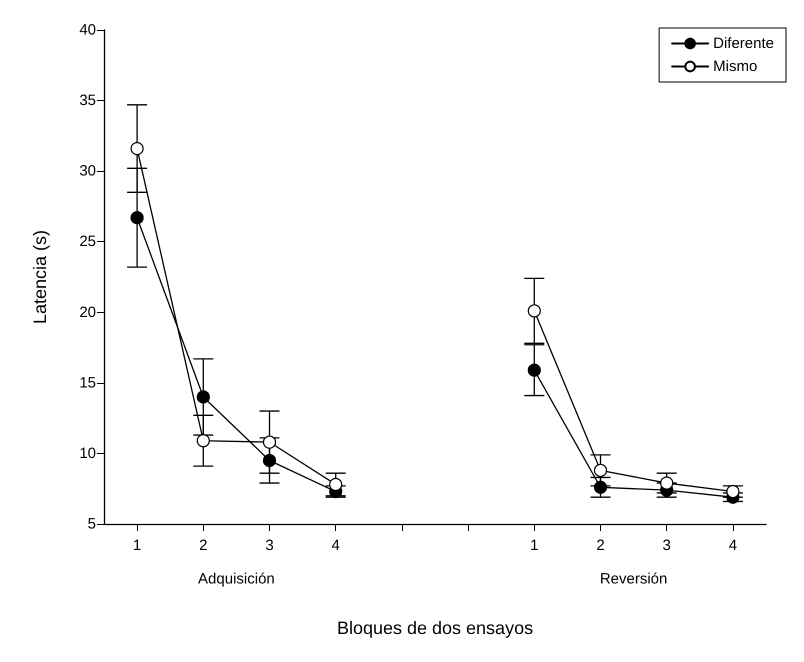  Describe the element at coordinates (236, 579) in the screenshot. I see `text: Adquisición` at that location.